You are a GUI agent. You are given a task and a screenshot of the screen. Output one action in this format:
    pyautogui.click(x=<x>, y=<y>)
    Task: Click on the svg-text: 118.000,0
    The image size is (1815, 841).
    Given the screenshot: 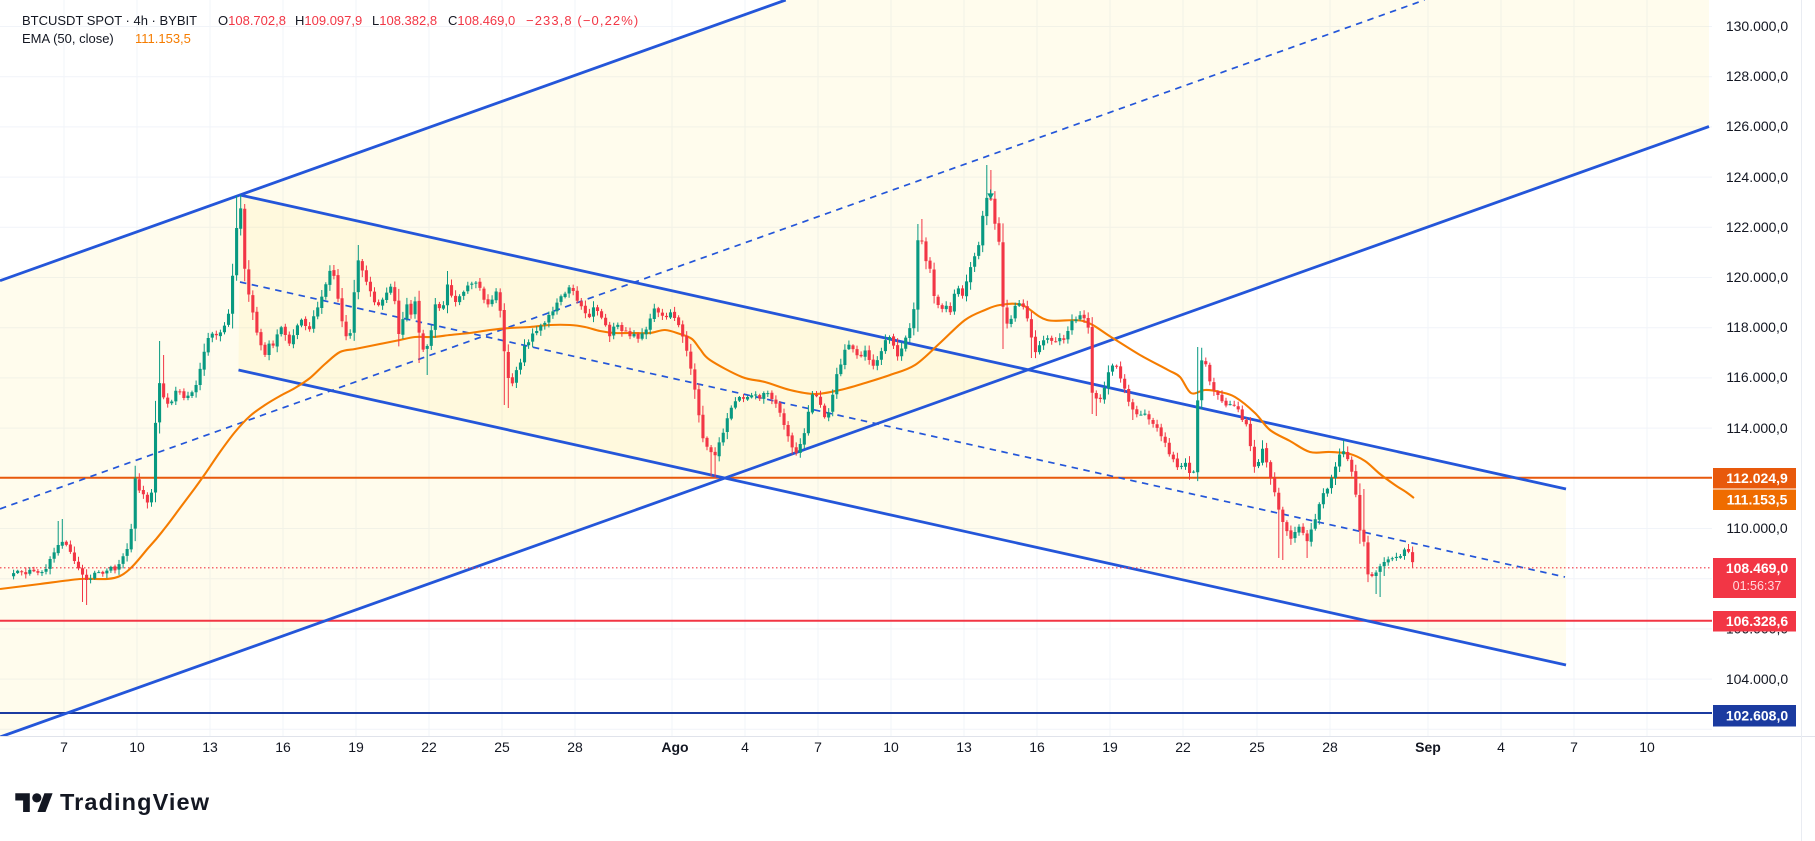 What is the action you would take?
    pyautogui.click(x=1756, y=327)
    